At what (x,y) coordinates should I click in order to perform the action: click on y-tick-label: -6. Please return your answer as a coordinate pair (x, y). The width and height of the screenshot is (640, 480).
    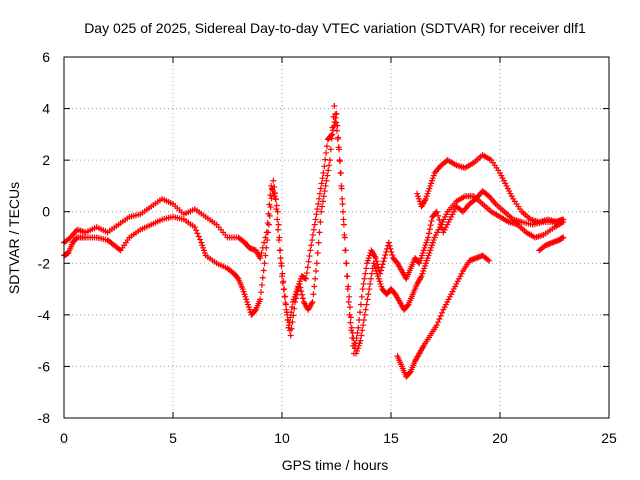
    Looking at the image, I should click on (44, 366).